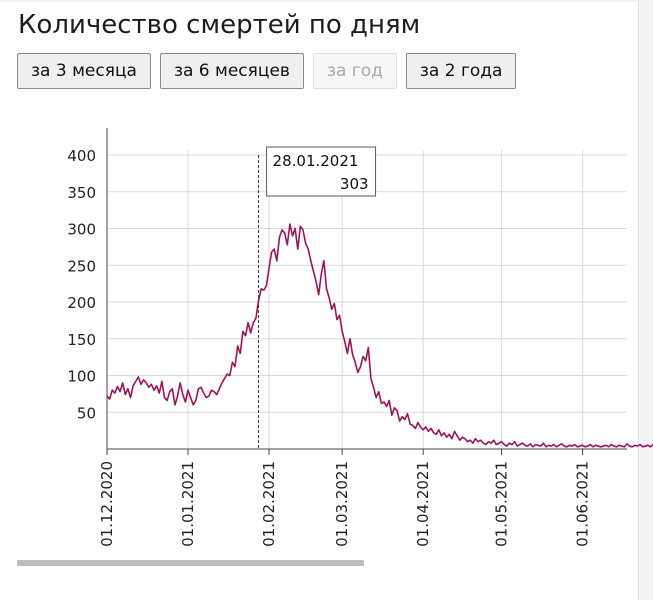 The width and height of the screenshot is (653, 600). I want to click on y-tick-label: 400, so click(81, 156).